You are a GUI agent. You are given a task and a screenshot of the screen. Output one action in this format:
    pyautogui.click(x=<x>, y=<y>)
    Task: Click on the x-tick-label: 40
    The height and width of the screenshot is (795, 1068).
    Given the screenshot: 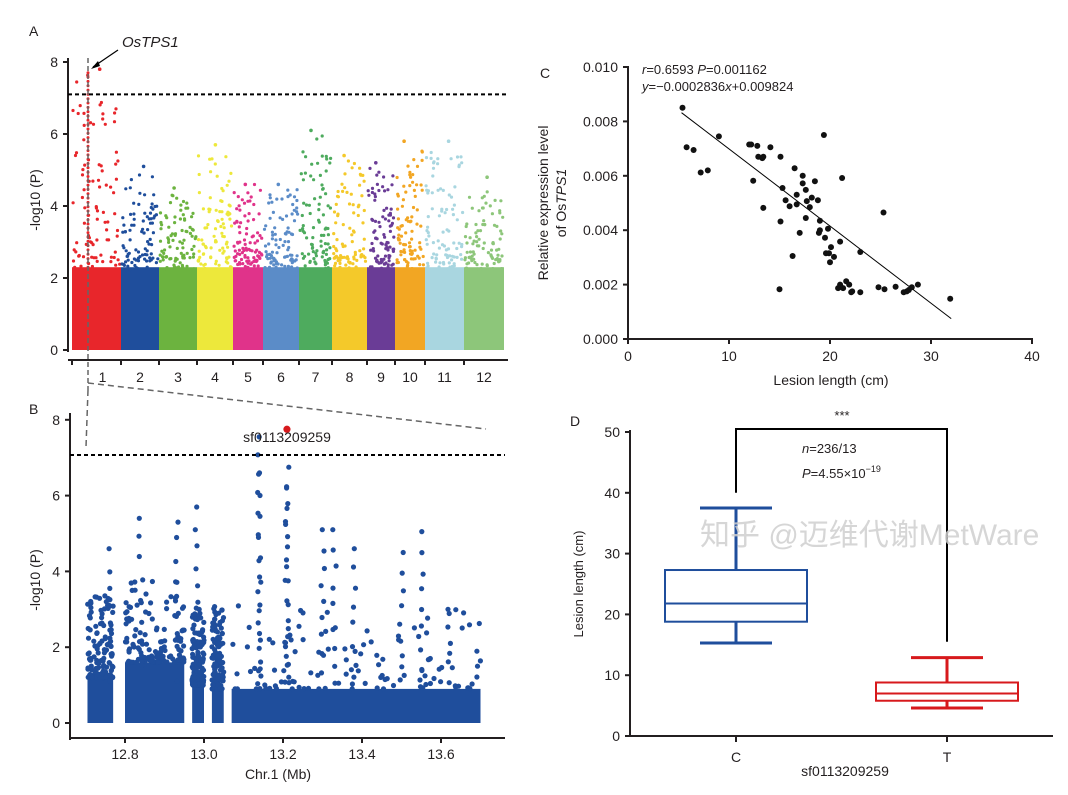 What is the action you would take?
    pyautogui.click(x=1032, y=356)
    